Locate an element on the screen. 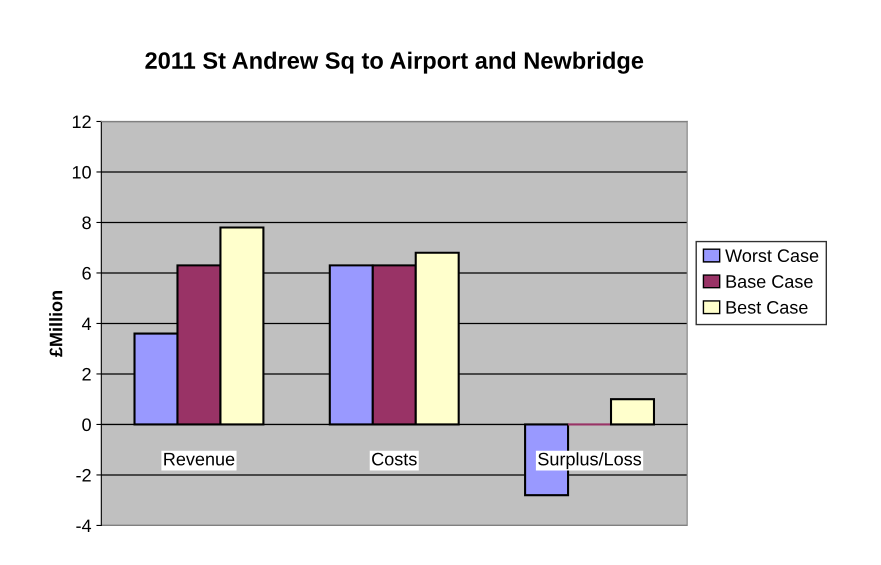  legend-label: Base Case is located at coordinates (769, 281).